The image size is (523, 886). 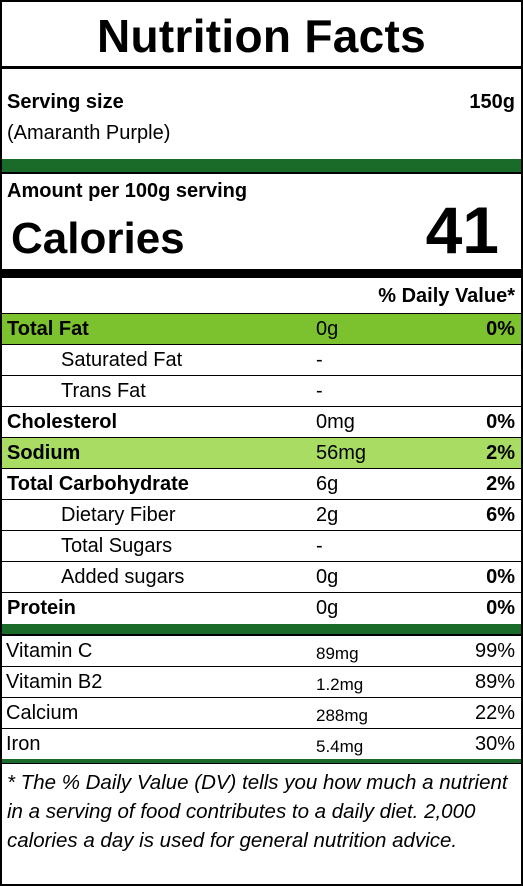 I want to click on nutrient-name: Cholesterol, so click(x=62, y=422).